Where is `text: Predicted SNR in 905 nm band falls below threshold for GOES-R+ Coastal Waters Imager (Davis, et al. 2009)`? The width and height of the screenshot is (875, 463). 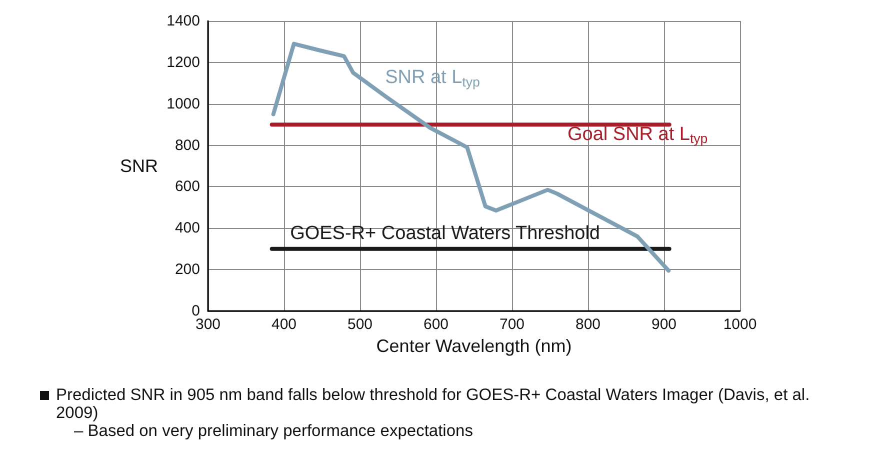 text: Predicted SNR in 905 nm band falls below threshold for GOES-R+ Coastal Waters Imager (Davis, et al. 2009) is located at coordinates (435, 404).